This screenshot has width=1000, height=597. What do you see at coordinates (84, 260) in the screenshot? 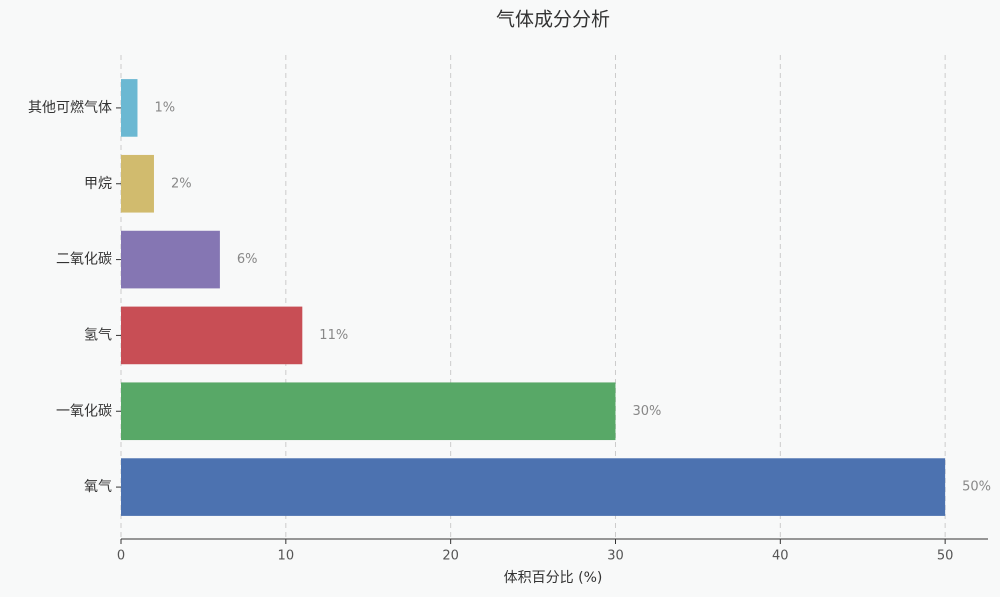
I see `y-tick-label: 二氧化碳` at bounding box center [84, 260].